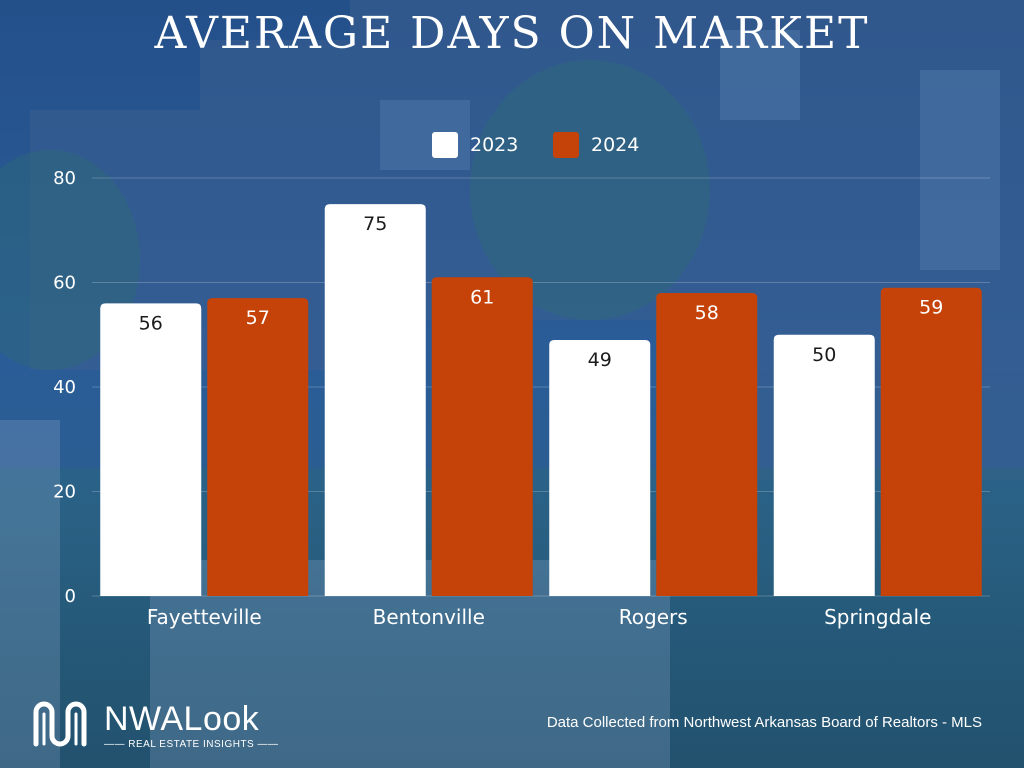  Describe the element at coordinates (824, 355) in the screenshot. I see `value-label-springdale-2023: 50` at that location.